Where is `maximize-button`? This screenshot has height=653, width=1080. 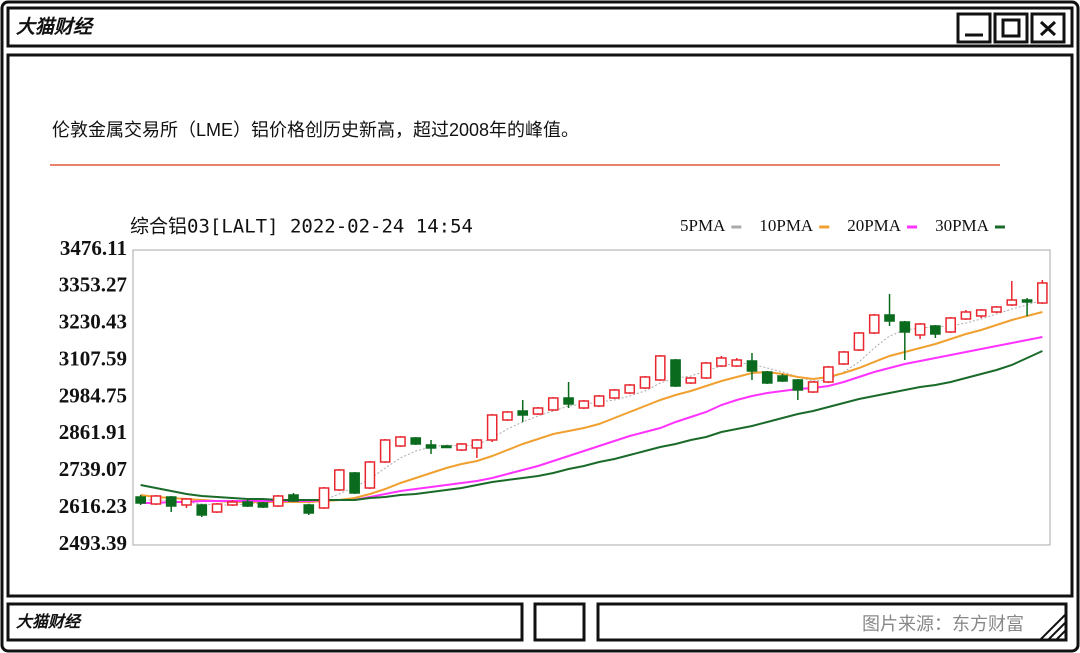 maximize-button is located at coordinates (1011, 28).